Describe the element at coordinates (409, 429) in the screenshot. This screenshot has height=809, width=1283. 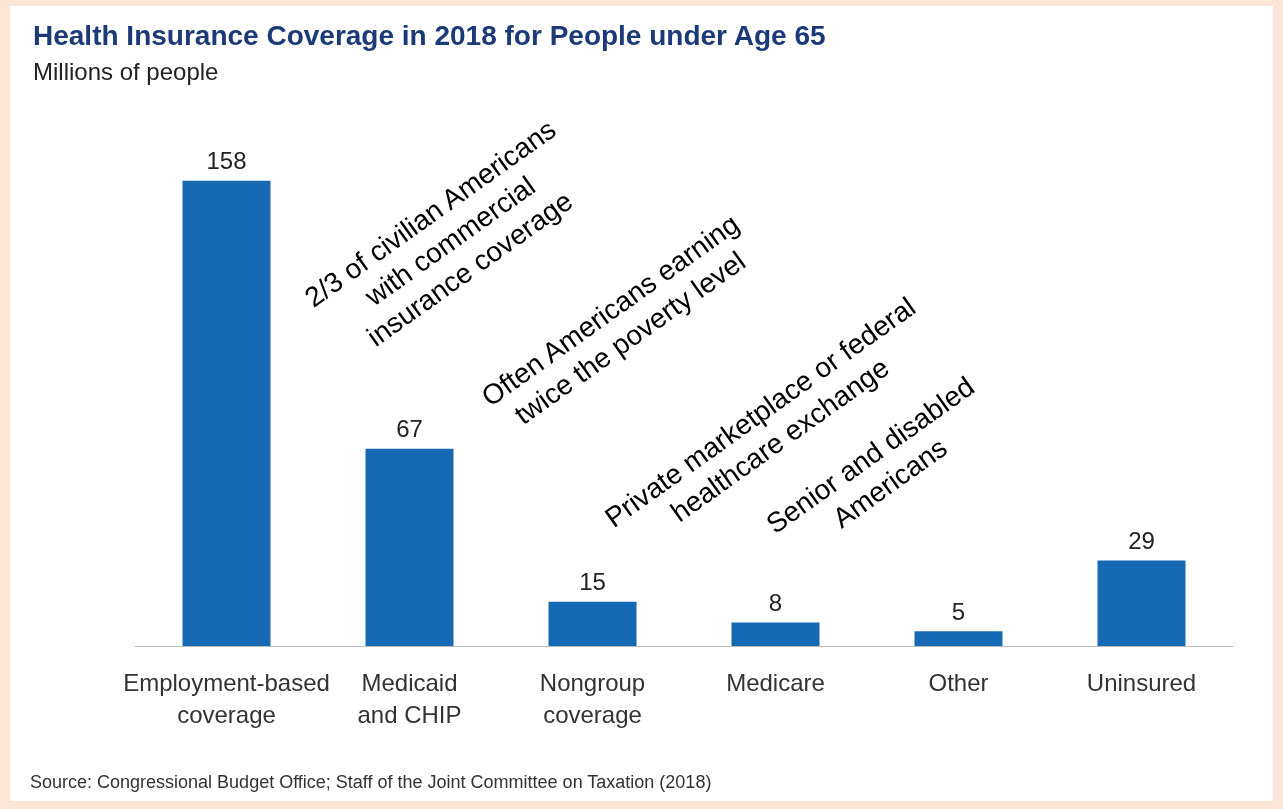
I see `data-label: 67` at that location.